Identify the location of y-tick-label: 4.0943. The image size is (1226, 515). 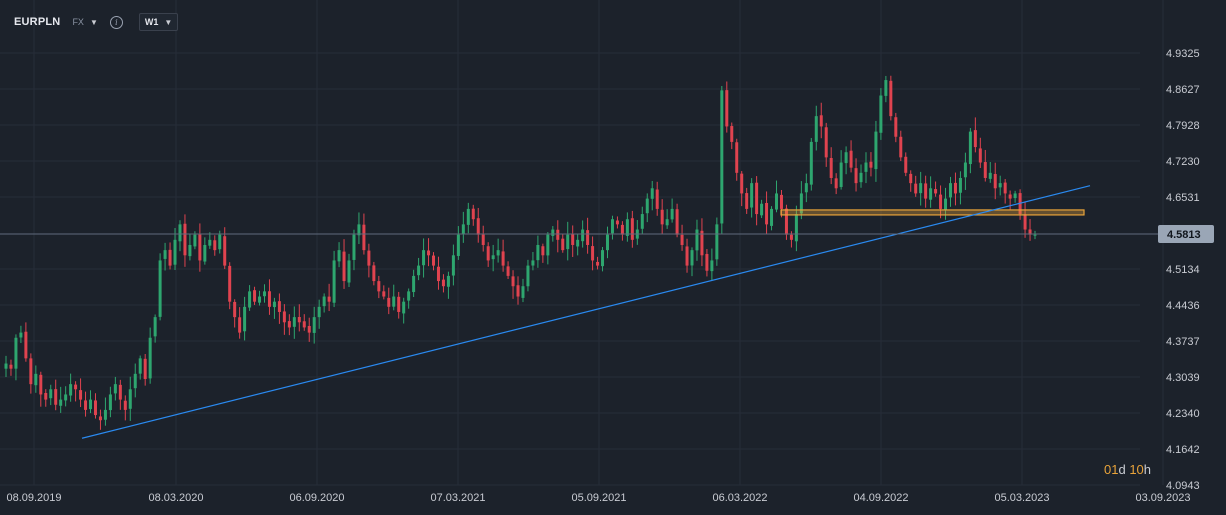
(1183, 486).